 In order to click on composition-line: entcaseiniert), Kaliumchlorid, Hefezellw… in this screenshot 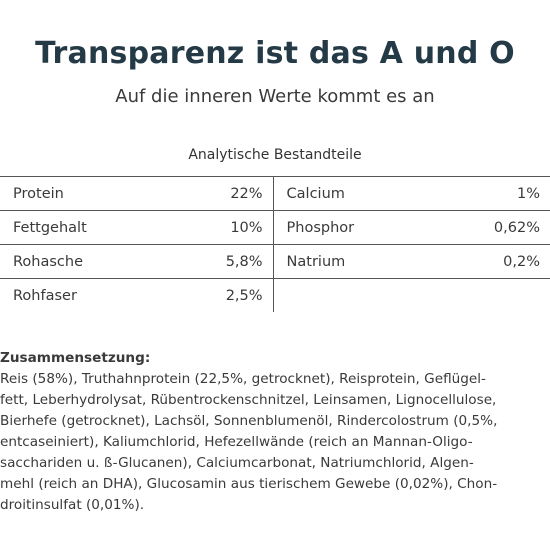, I will do `click(236, 442)`.